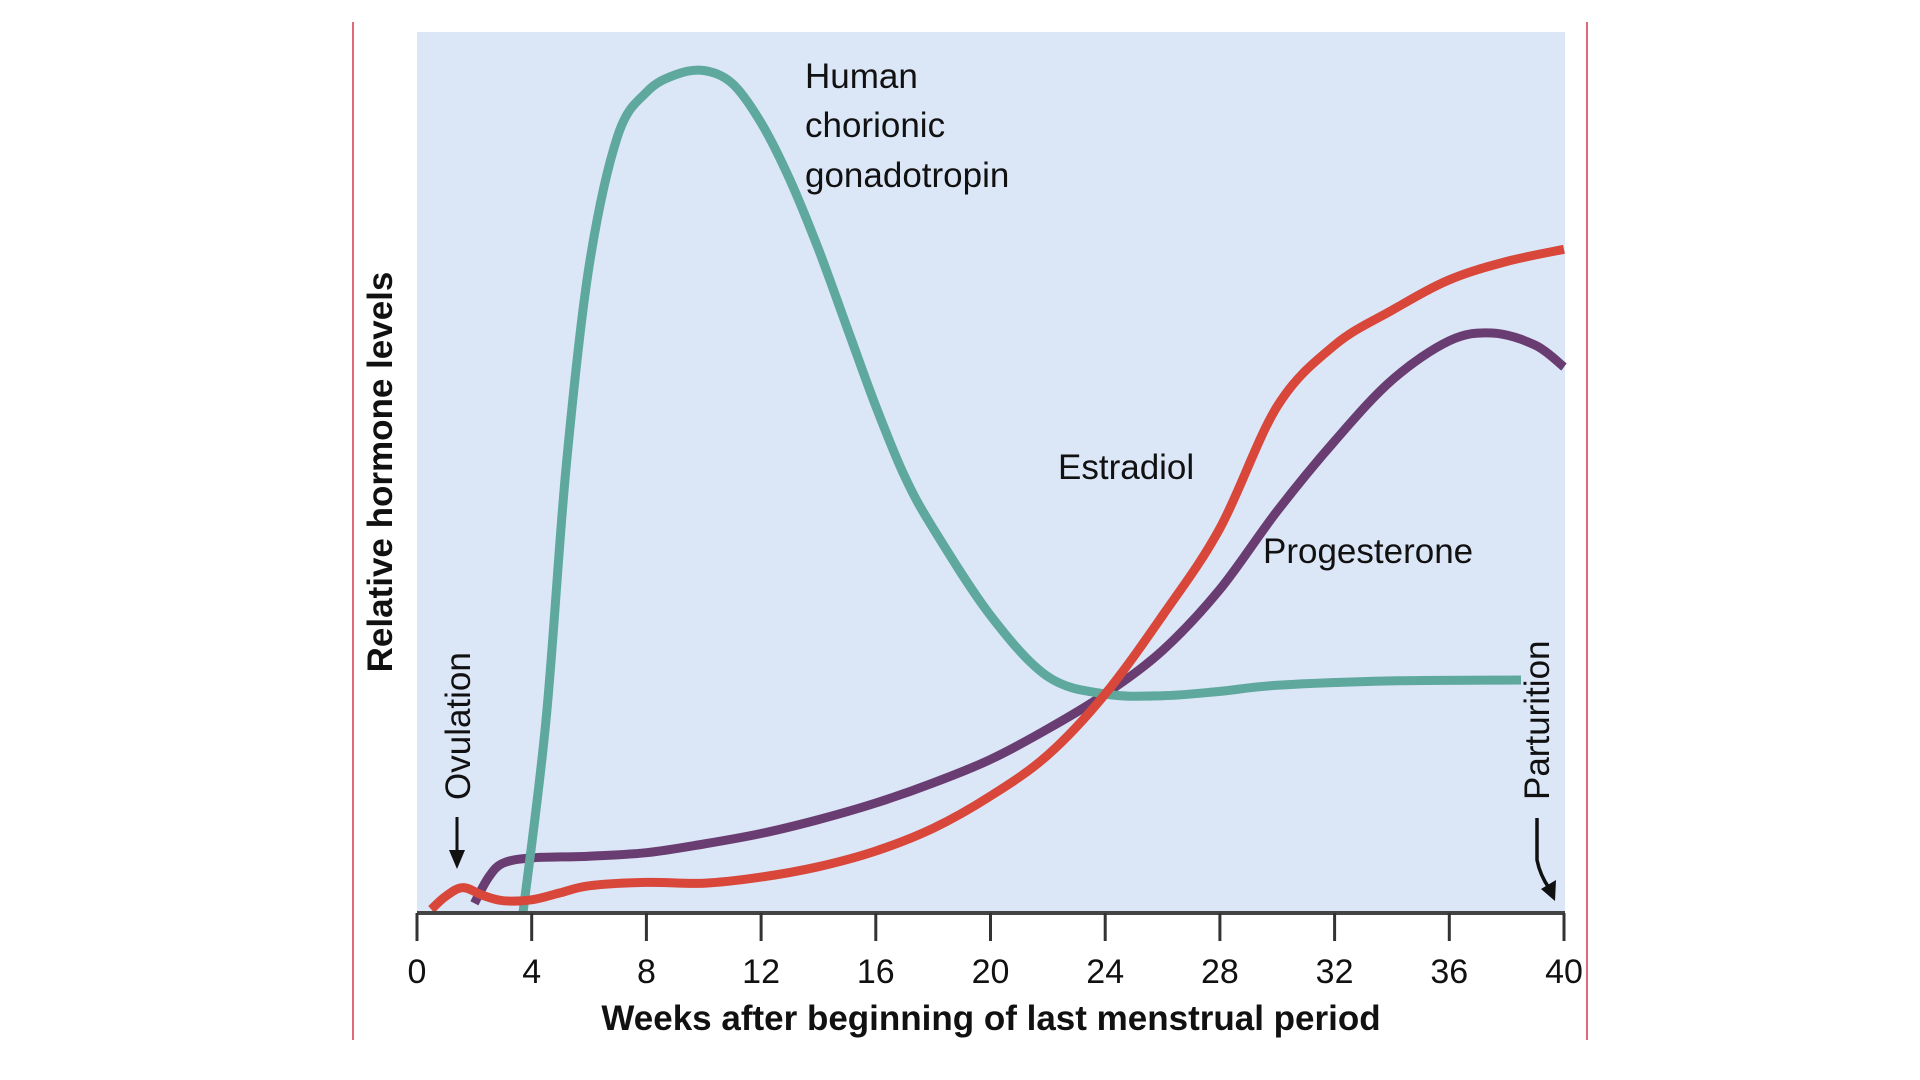 This screenshot has width=1920, height=1080. I want to click on hcg-label-line-1: Human, so click(861, 76).